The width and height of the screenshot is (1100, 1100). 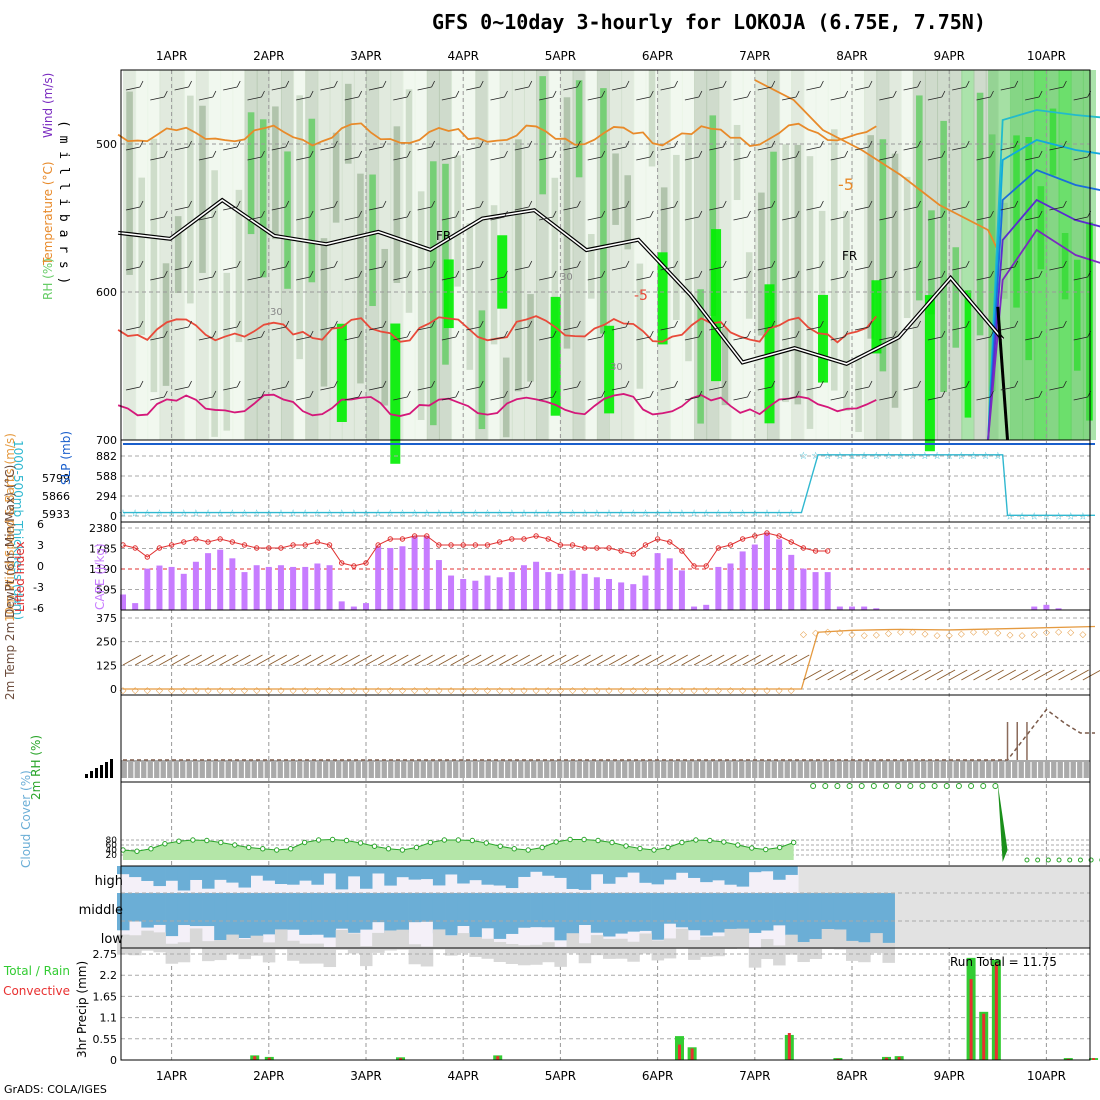 I want to click on freezing-level-label: FR, so click(x=443, y=236).